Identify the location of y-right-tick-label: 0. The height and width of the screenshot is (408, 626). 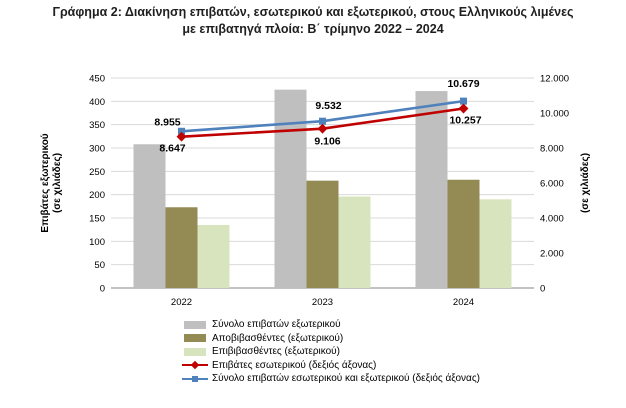
(542, 289).